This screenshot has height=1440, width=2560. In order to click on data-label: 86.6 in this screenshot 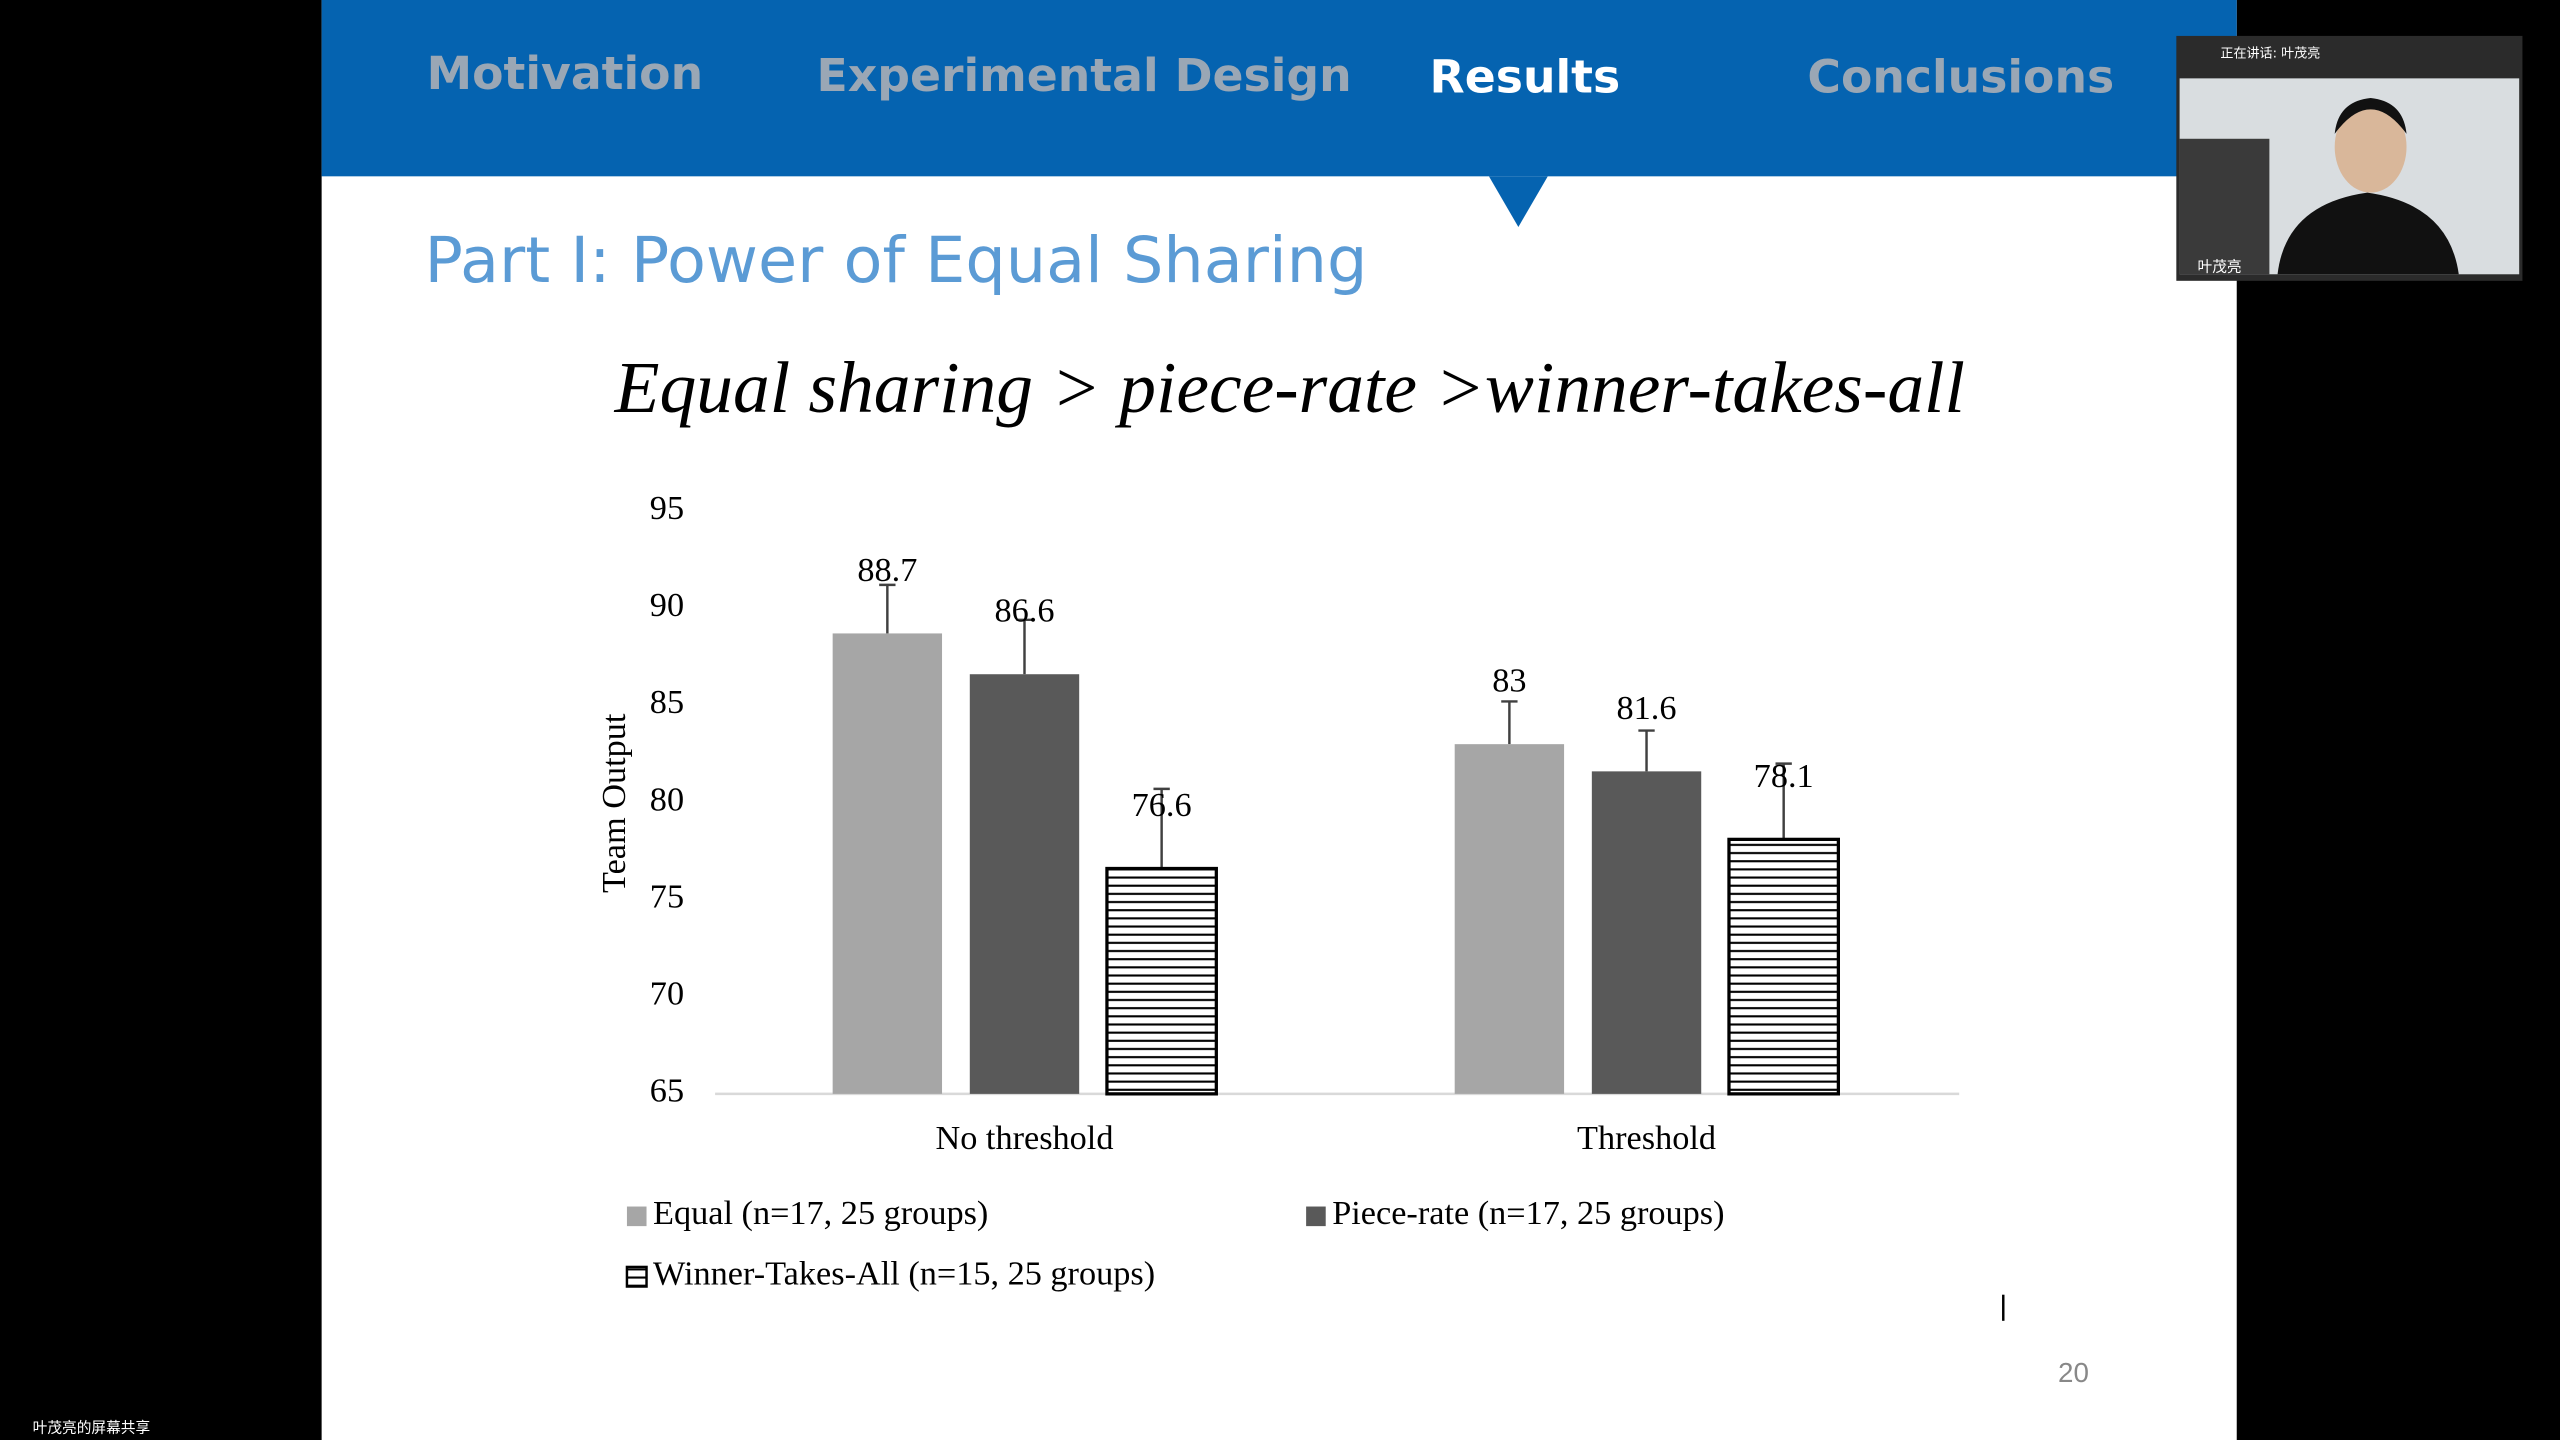, I will do `click(1025, 611)`.